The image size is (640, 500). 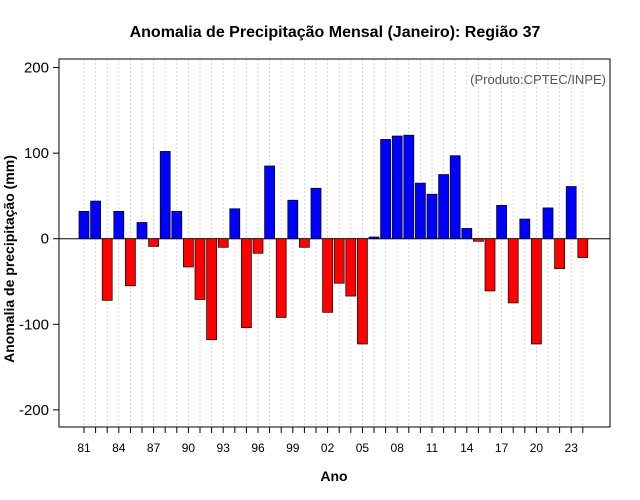 What do you see at coordinates (142, 231) in the screenshot?
I see `bar-1986` at bounding box center [142, 231].